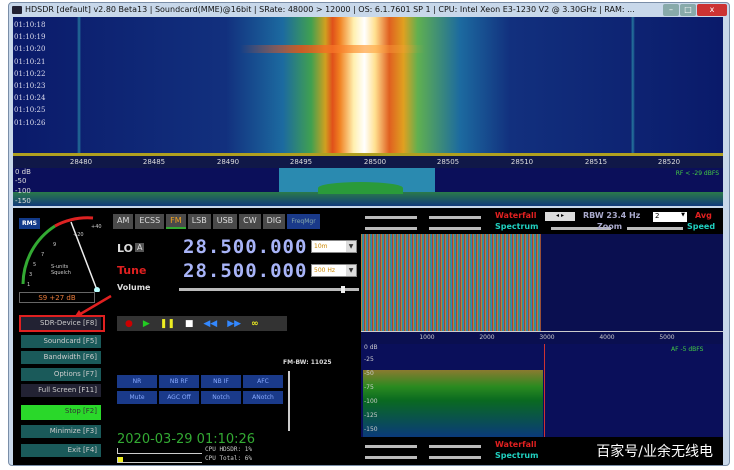 This screenshot has height=470, width=734. What do you see at coordinates (361, 188) in the screenshot?
I see `signal-peak` at bounding box center [361, 188].